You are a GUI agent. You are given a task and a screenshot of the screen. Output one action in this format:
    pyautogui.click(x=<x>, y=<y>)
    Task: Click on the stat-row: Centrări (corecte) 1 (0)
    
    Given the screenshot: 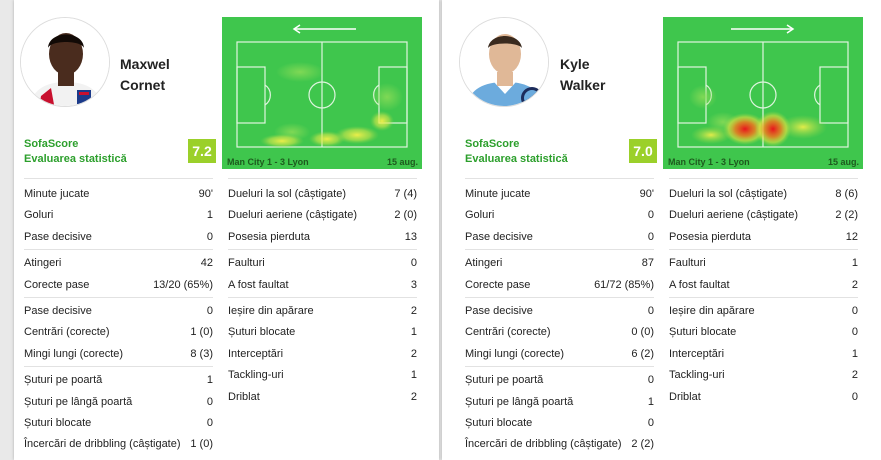 What is the action you would take?
    pyautogui.click(x=118, y=332)
    